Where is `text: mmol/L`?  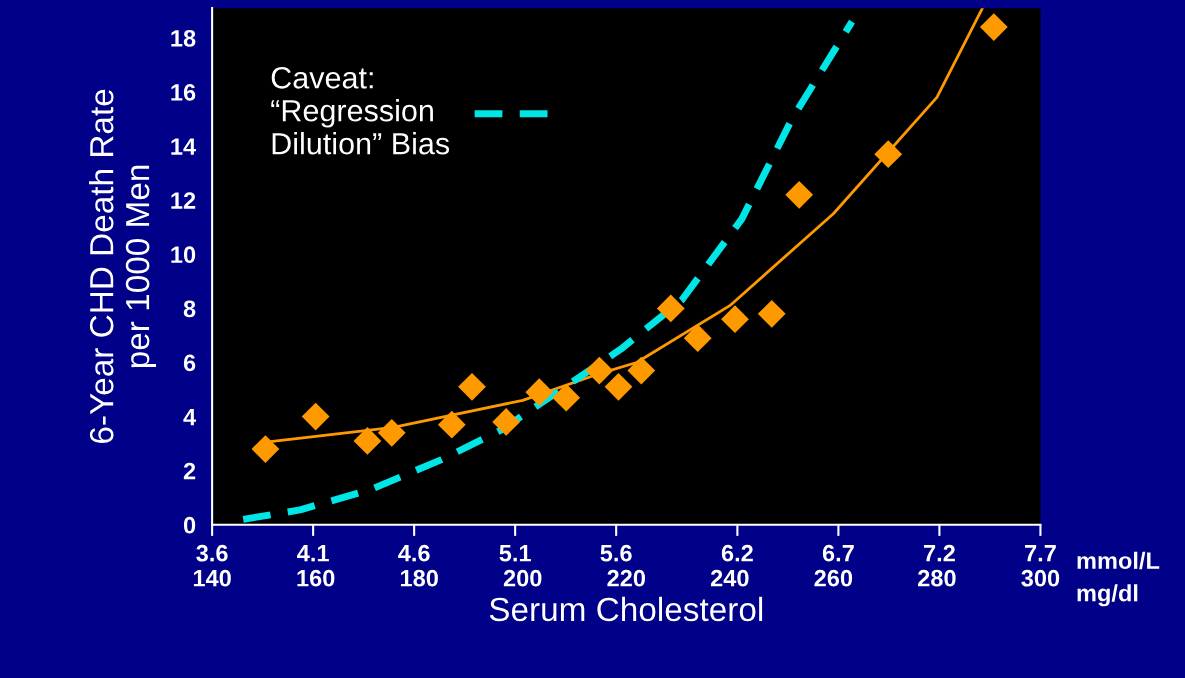 text: mmol/L is located at coordinates (1118, 560).